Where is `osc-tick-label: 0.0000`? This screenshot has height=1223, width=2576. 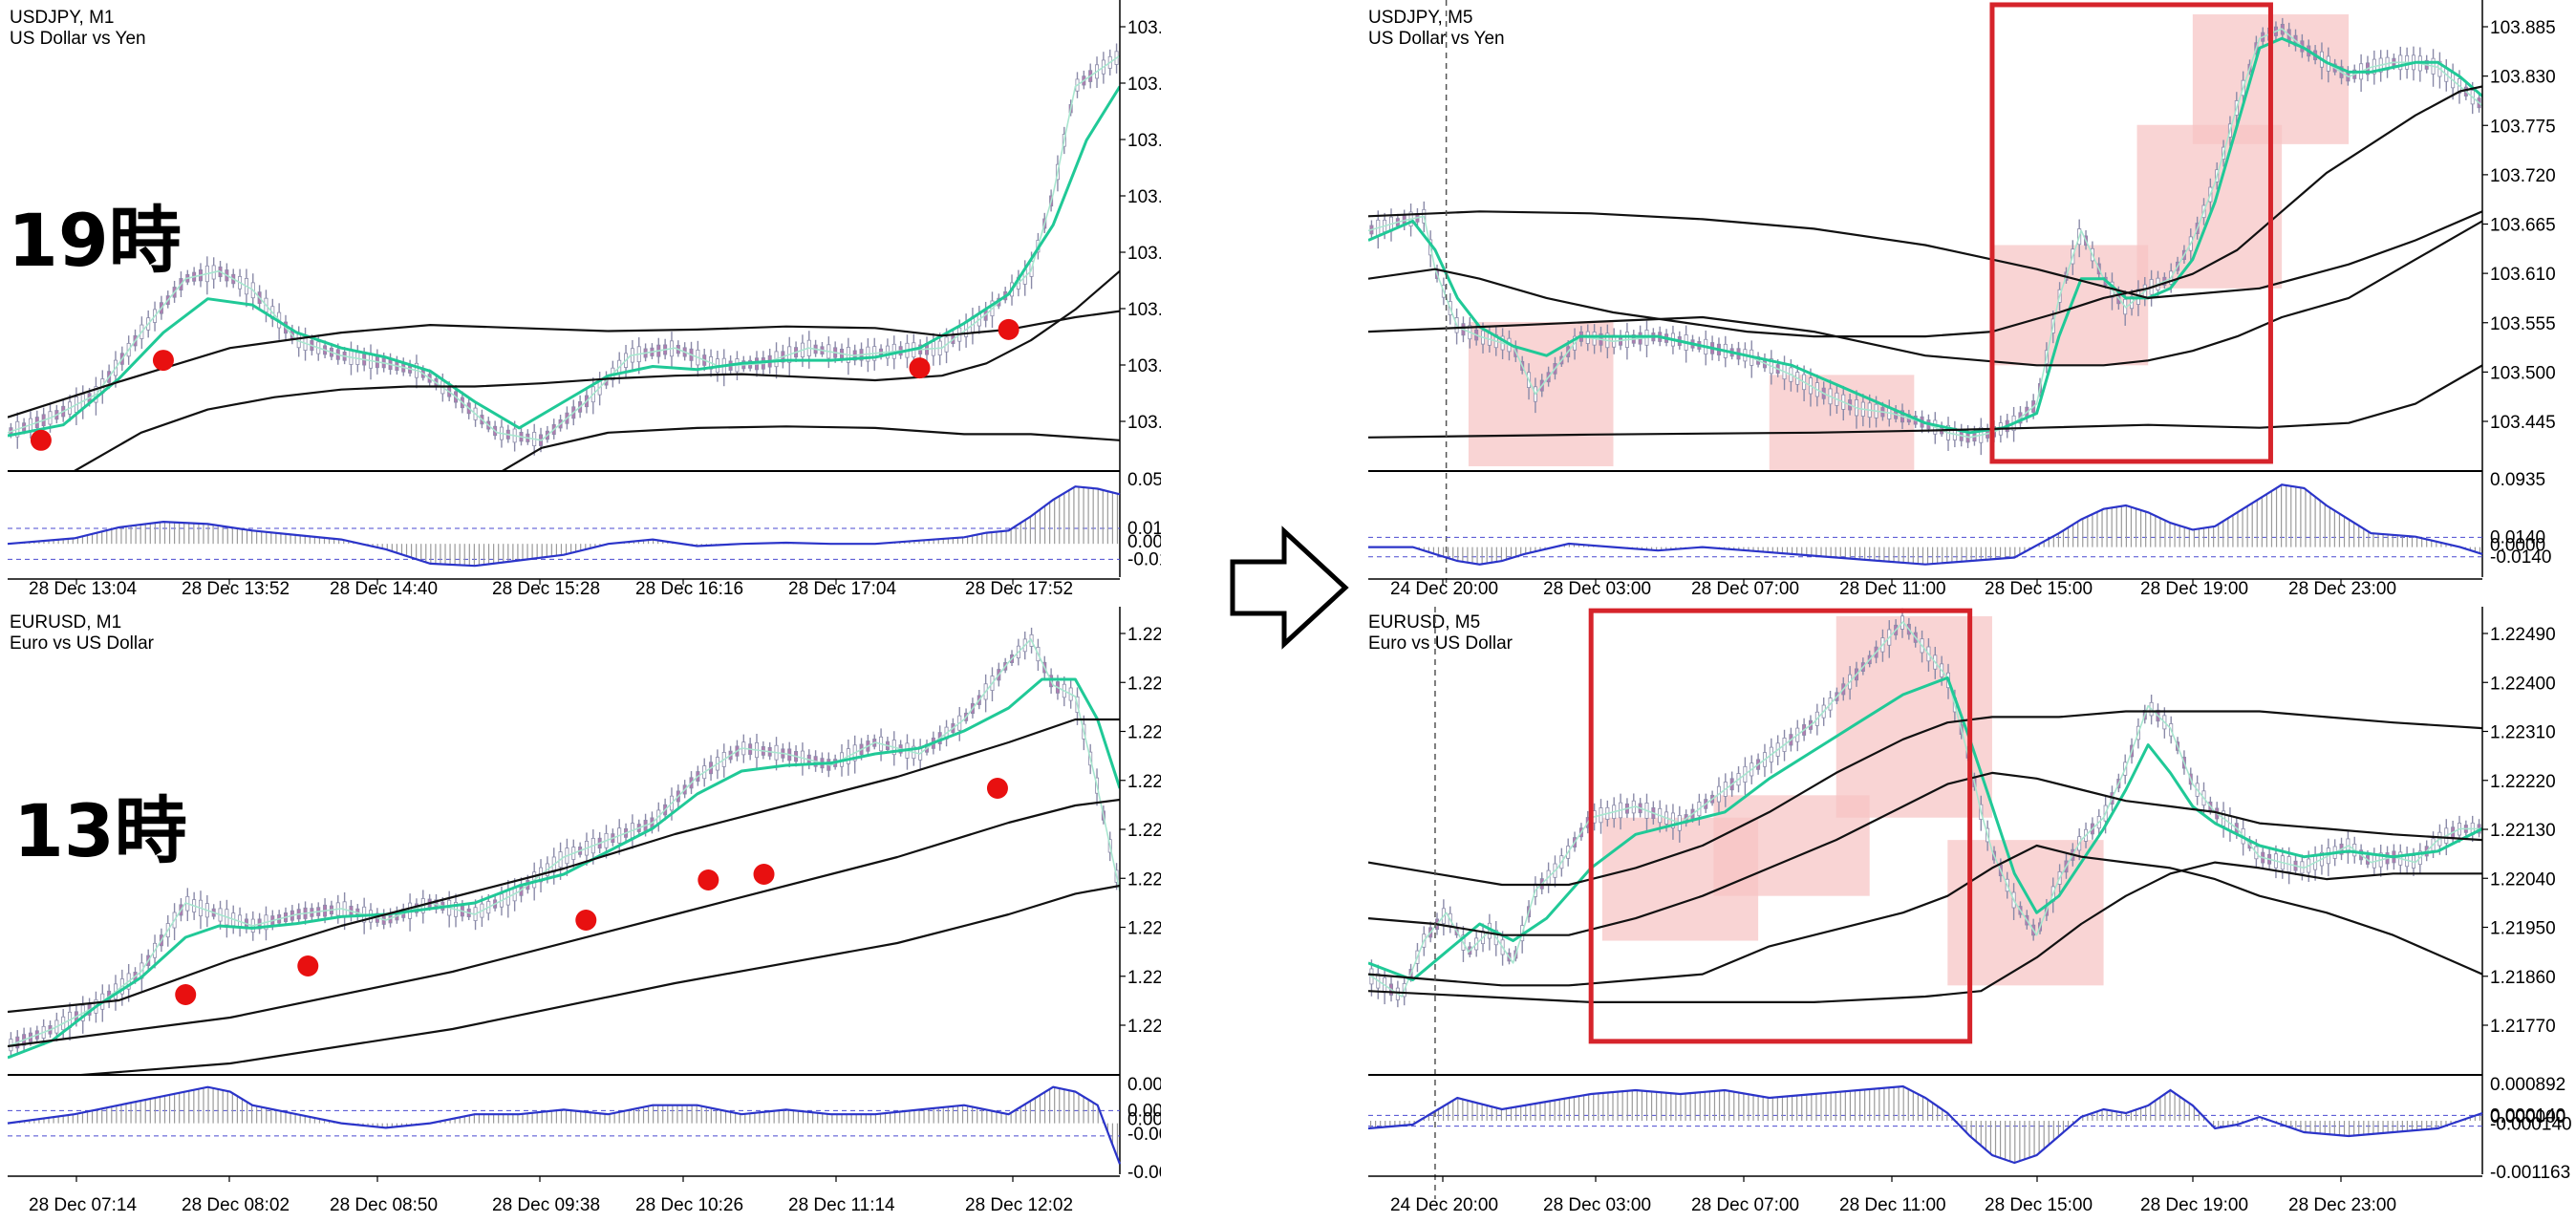 osc-tick-label: 0.0000 is located at coordinates (2517, 546).